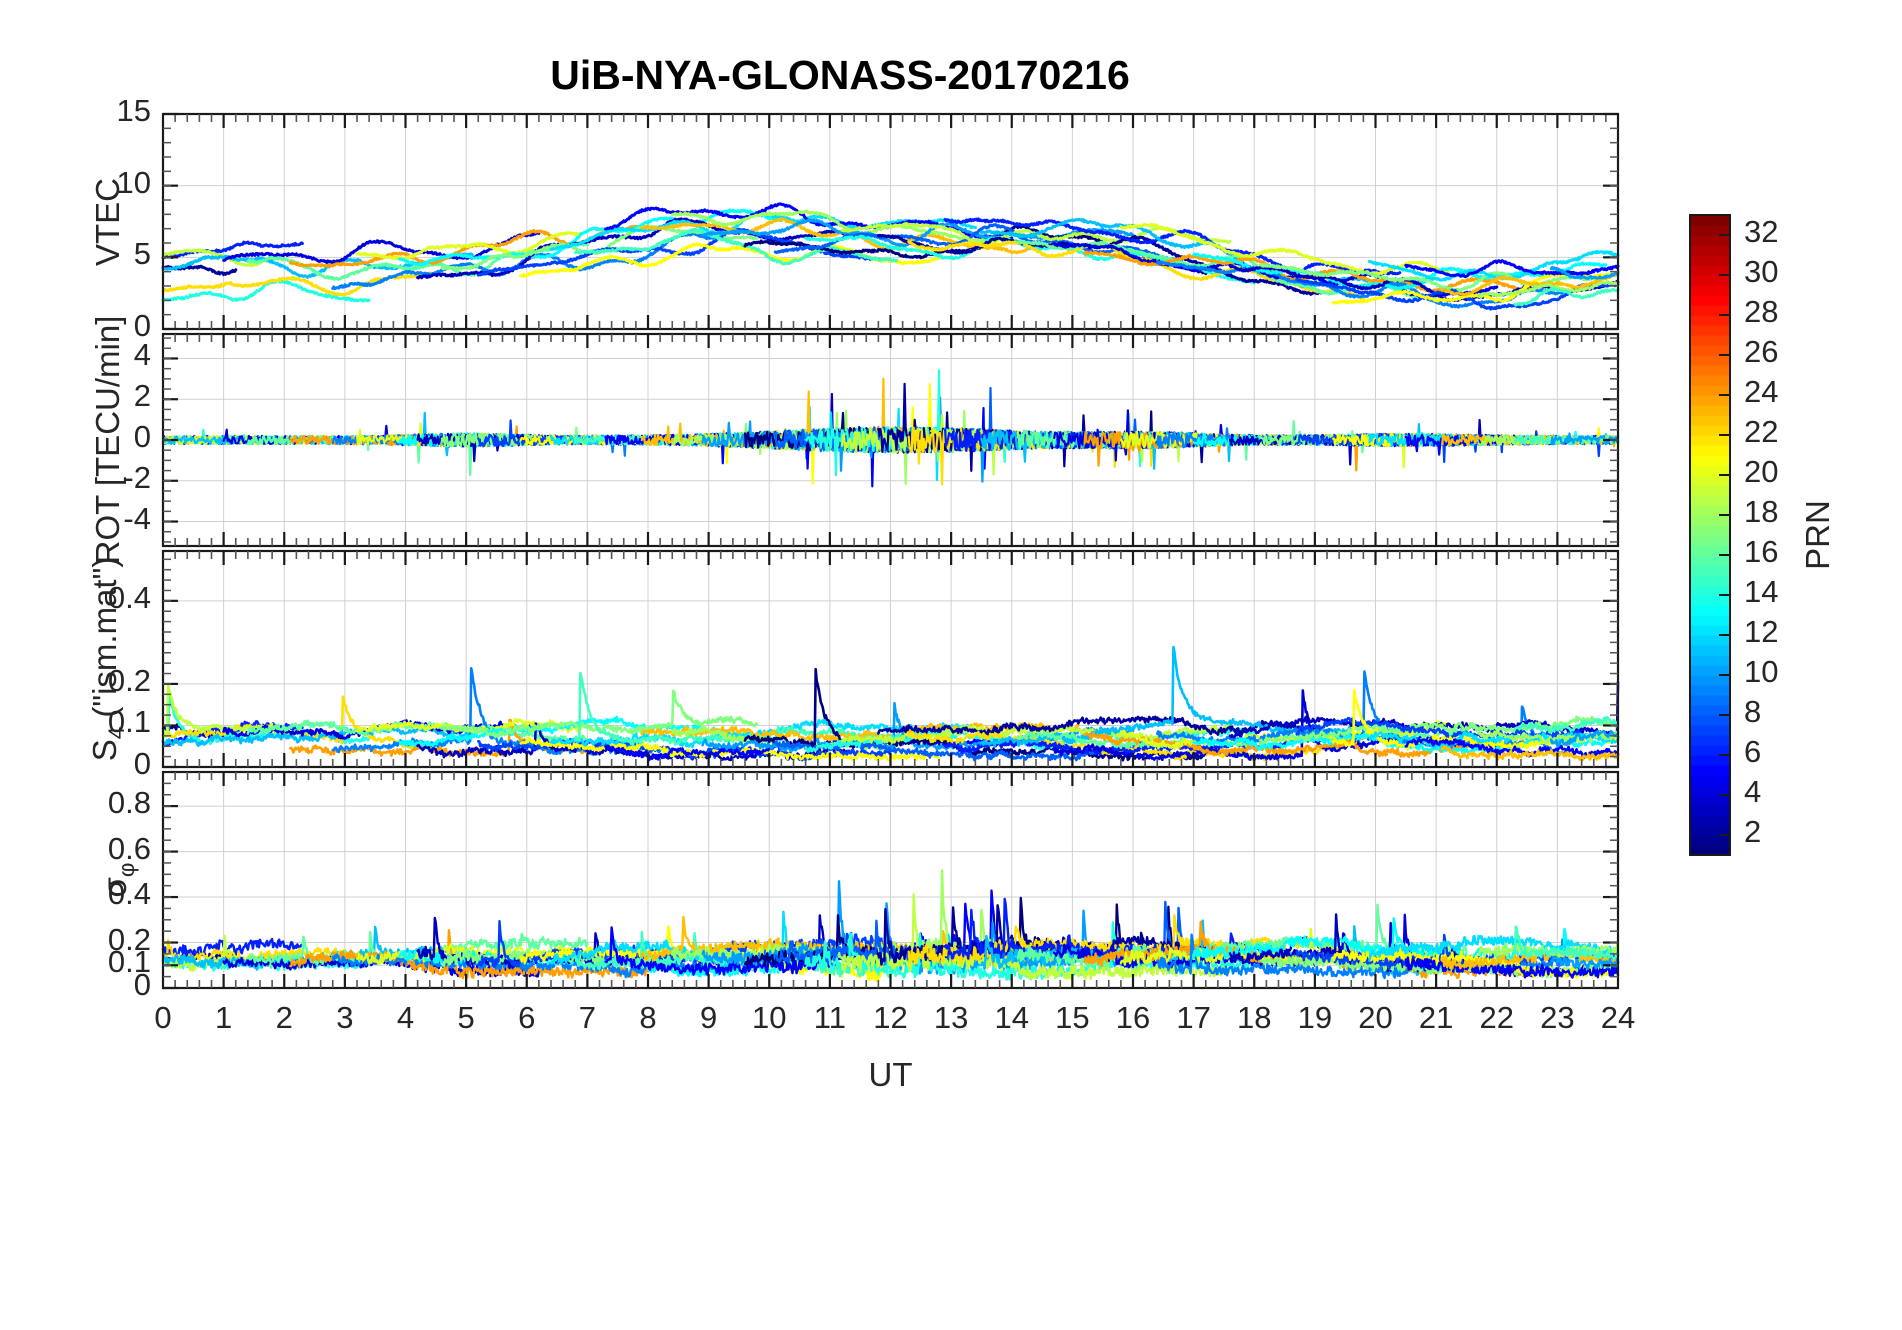 This screenshot has height=1330, width=1902. I want to click on ytick-label-vtec: 10, so click(133, 182).